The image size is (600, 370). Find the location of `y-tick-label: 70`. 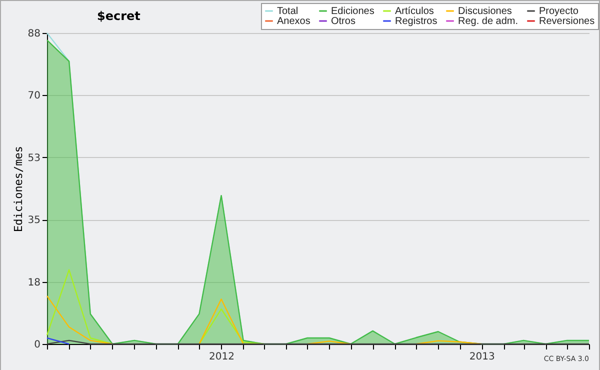

y-tick-label: 70 is located at coordinates (34, 96).